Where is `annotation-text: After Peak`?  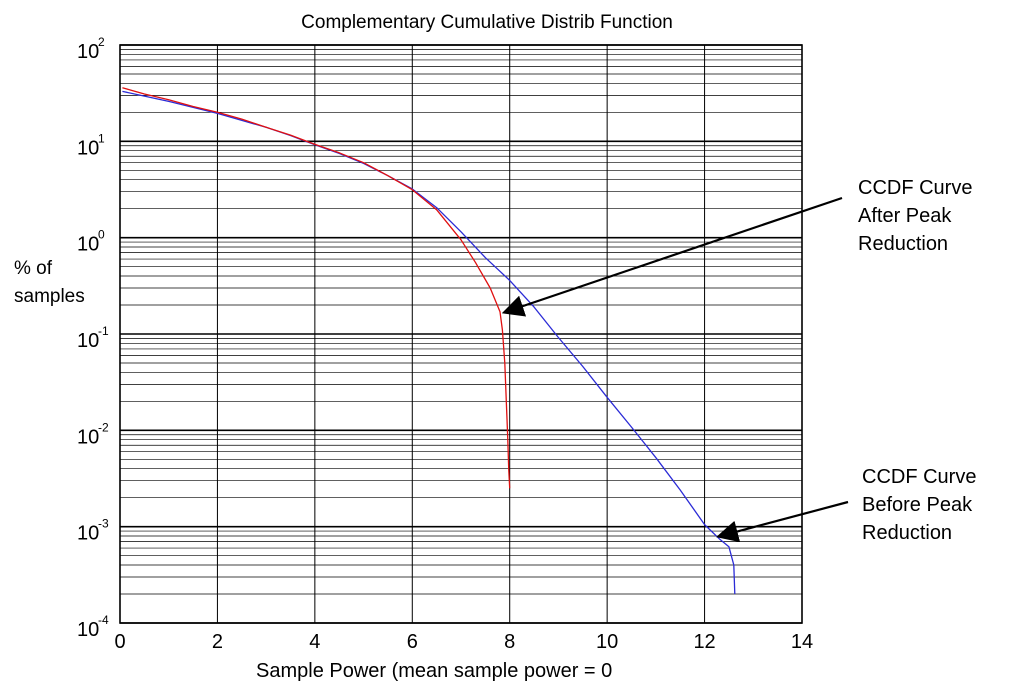
annotation-text: After Peak is located at coordinates (905, 216).